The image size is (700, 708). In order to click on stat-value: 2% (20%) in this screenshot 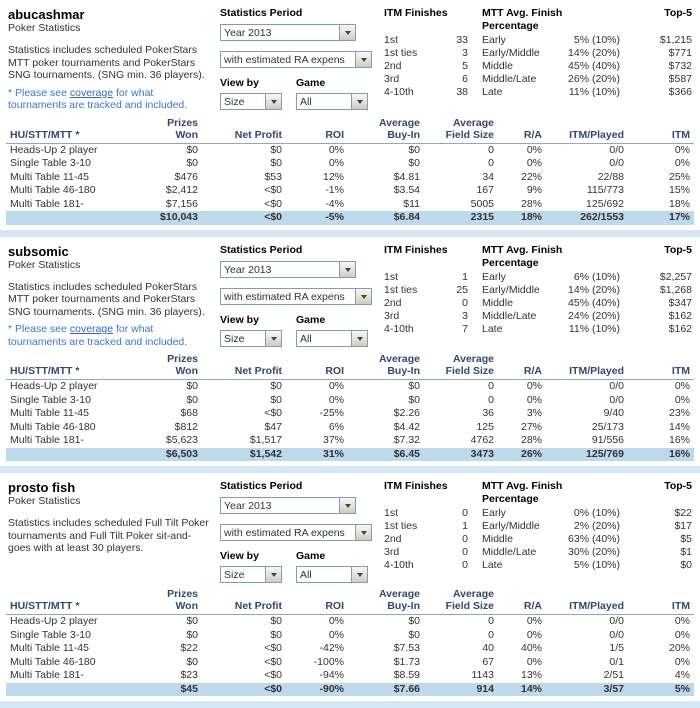, I will do `click(596, 526)`.